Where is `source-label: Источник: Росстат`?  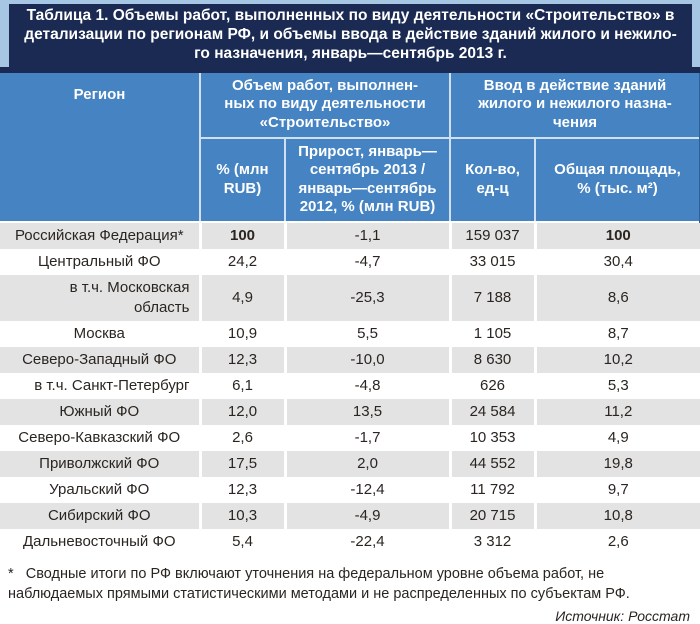 source-label: Источник: Росстат is located at coordinates (622, 615).